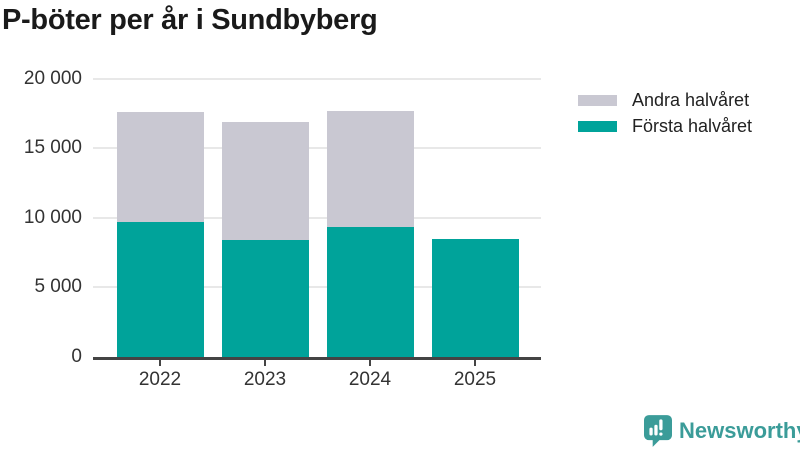  What do you see at coordinates (76, 356) in the screenshot?
I see `y-axis-tick-label: 0` at bounding box center [76, 356].